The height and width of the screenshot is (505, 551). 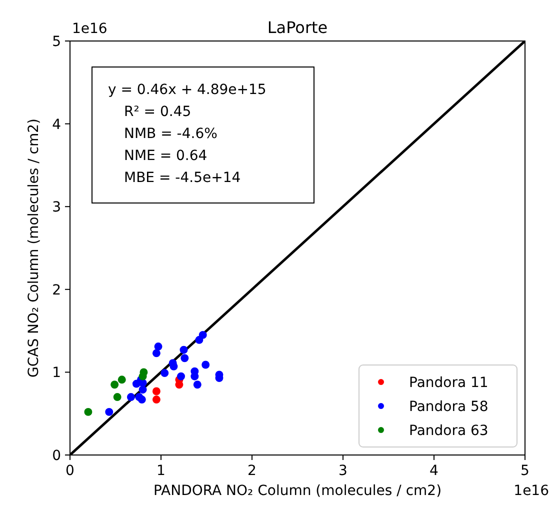 What do you see at coordinates (34, 248) in the screenshot?
I see `y-axis-title: GCAS NO₂ Column (molecules / cm2)` at bounding box center [34, 248].